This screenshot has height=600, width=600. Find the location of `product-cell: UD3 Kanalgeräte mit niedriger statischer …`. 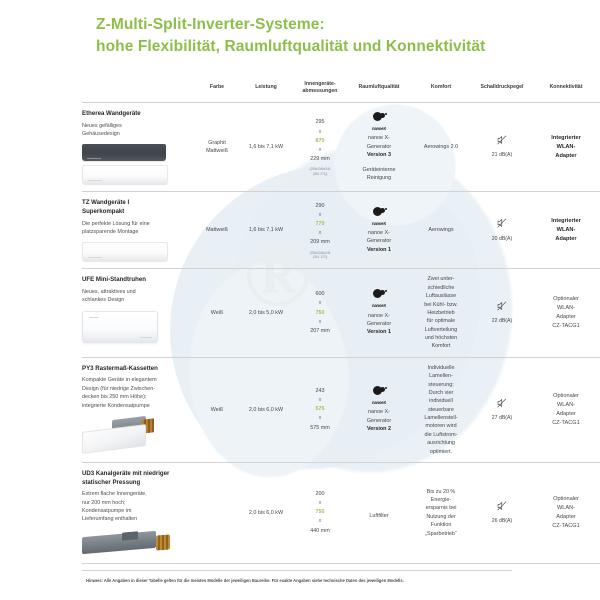

product-cell: UD3 Kanalgeräte mit niedriger statischer … is located at coordinates (138, 513).